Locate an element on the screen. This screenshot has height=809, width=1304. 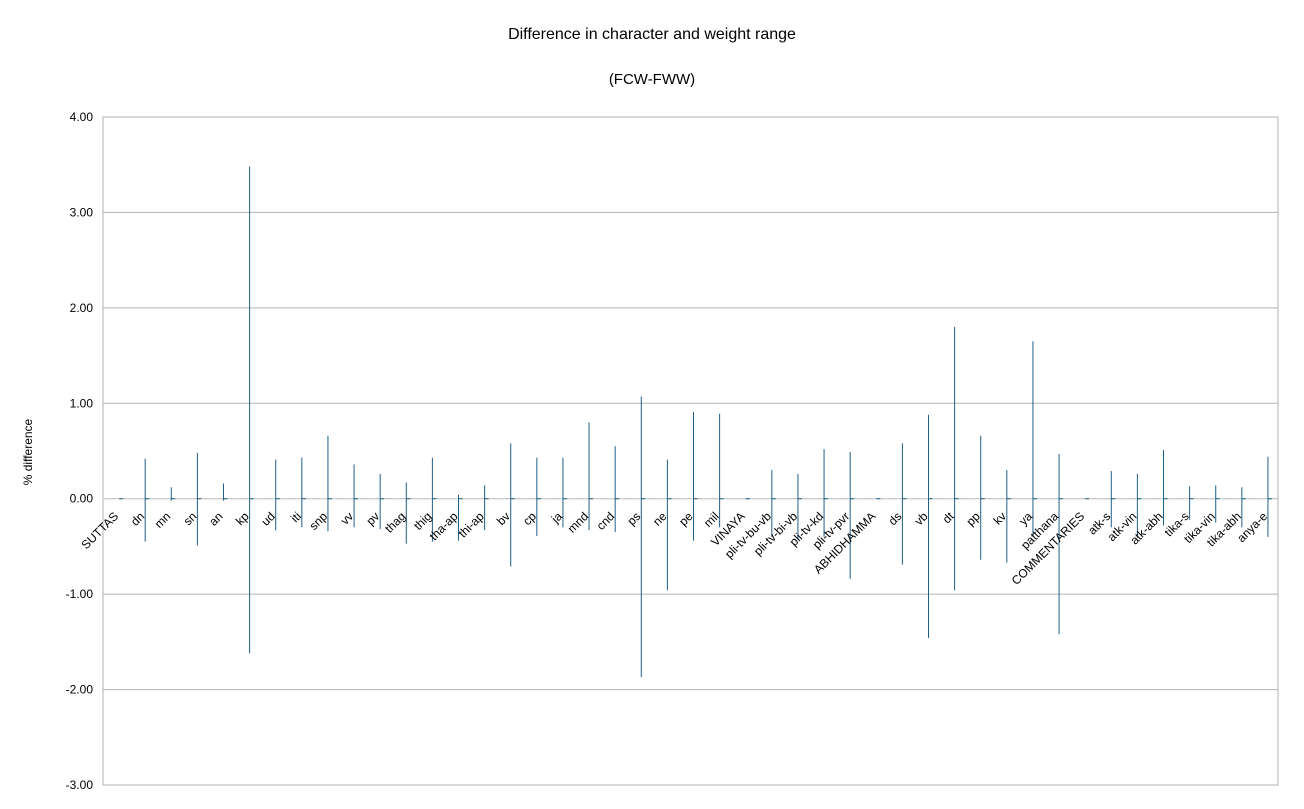
x-tick-label: anya-e is located at coordinates (1252, 527).